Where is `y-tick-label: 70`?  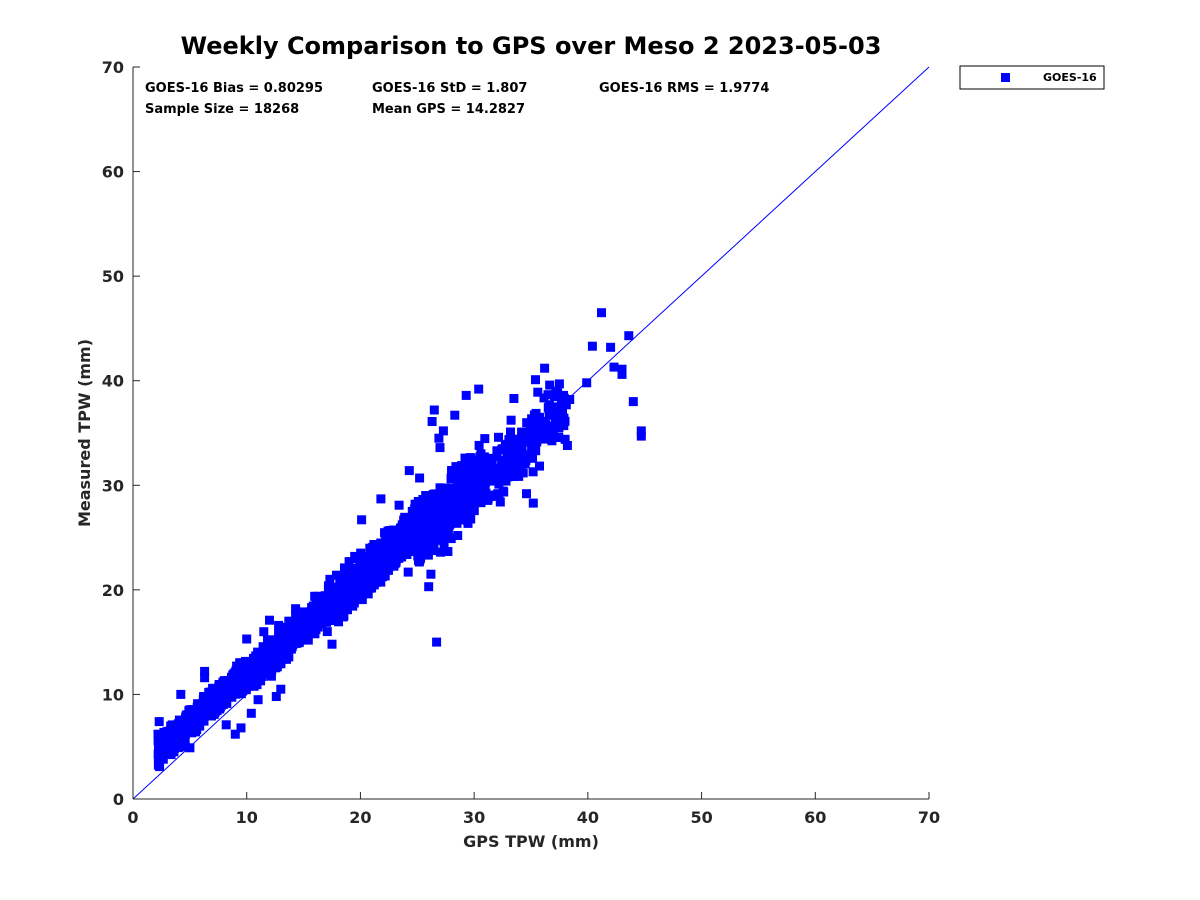
y-tick-label: 70 is located at coordinates (113, 67).